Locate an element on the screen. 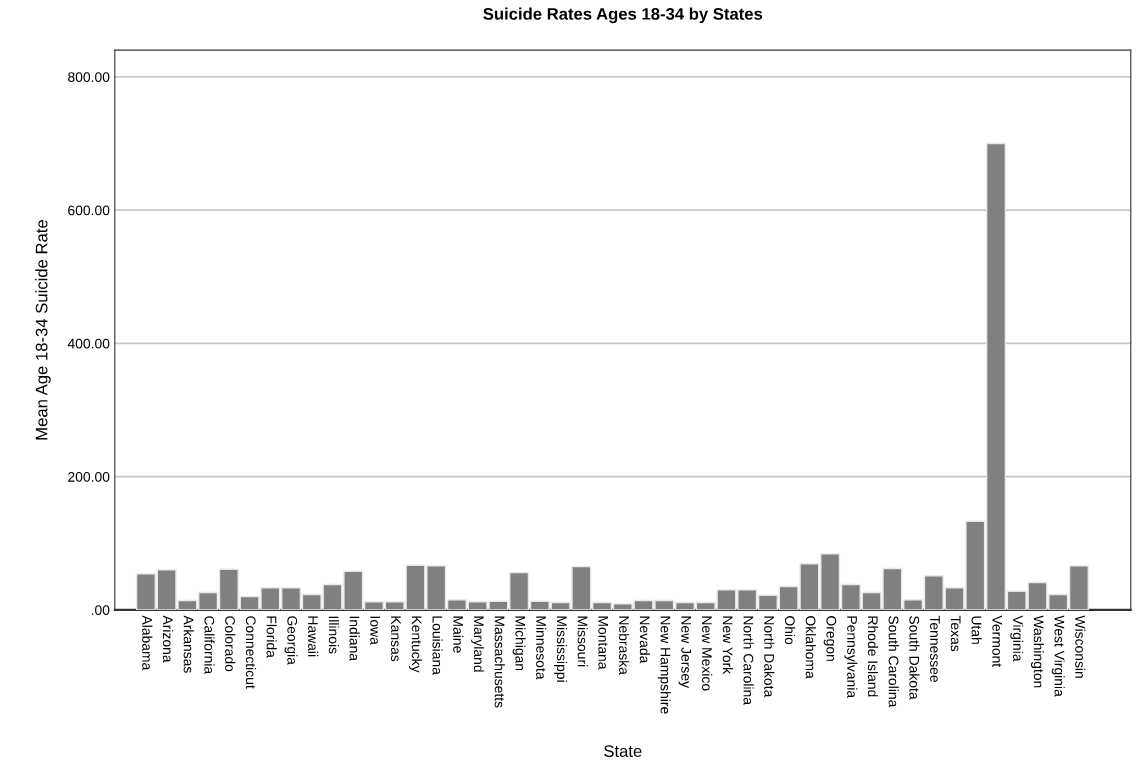 This screenshot has height=772, width=1148. x-tick-label: South Carolina is located at coordinates (893, 662).